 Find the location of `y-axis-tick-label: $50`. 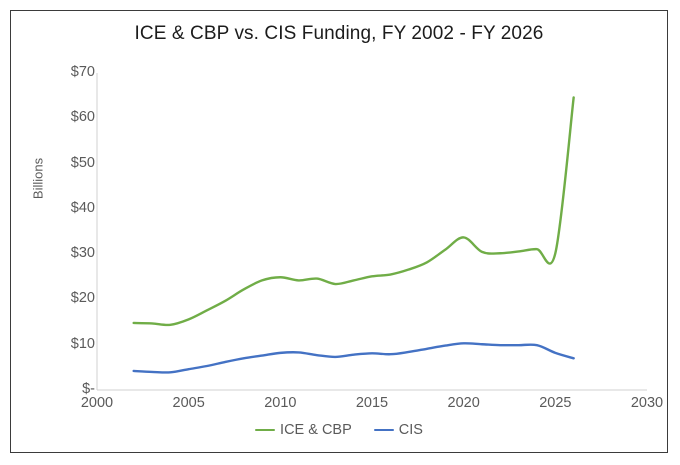

y-axis-tick-label: $50 is located at coordinates (82, 162).